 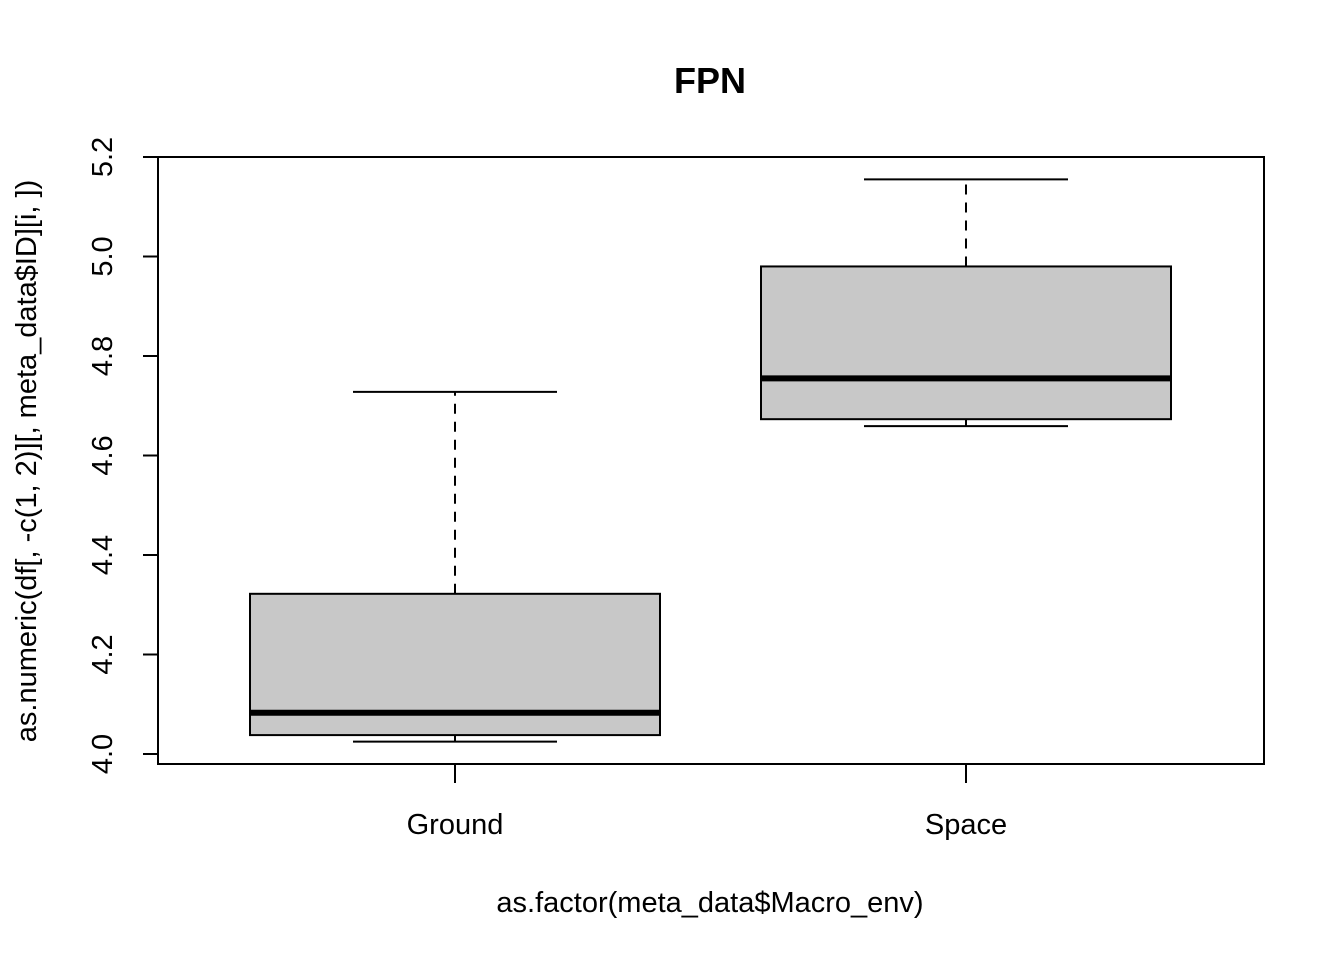 What do you see at coordinates (103, 356) in the screenshot?
I see `y-tick-label: 4.8` at bounding box center [103, 356].